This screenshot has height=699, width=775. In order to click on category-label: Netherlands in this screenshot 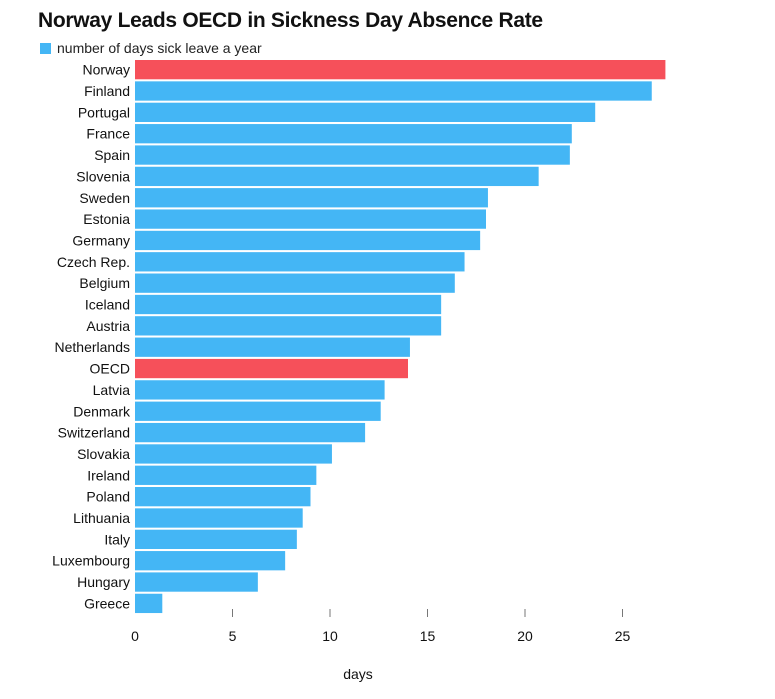, I will do `click(93, 347)`.